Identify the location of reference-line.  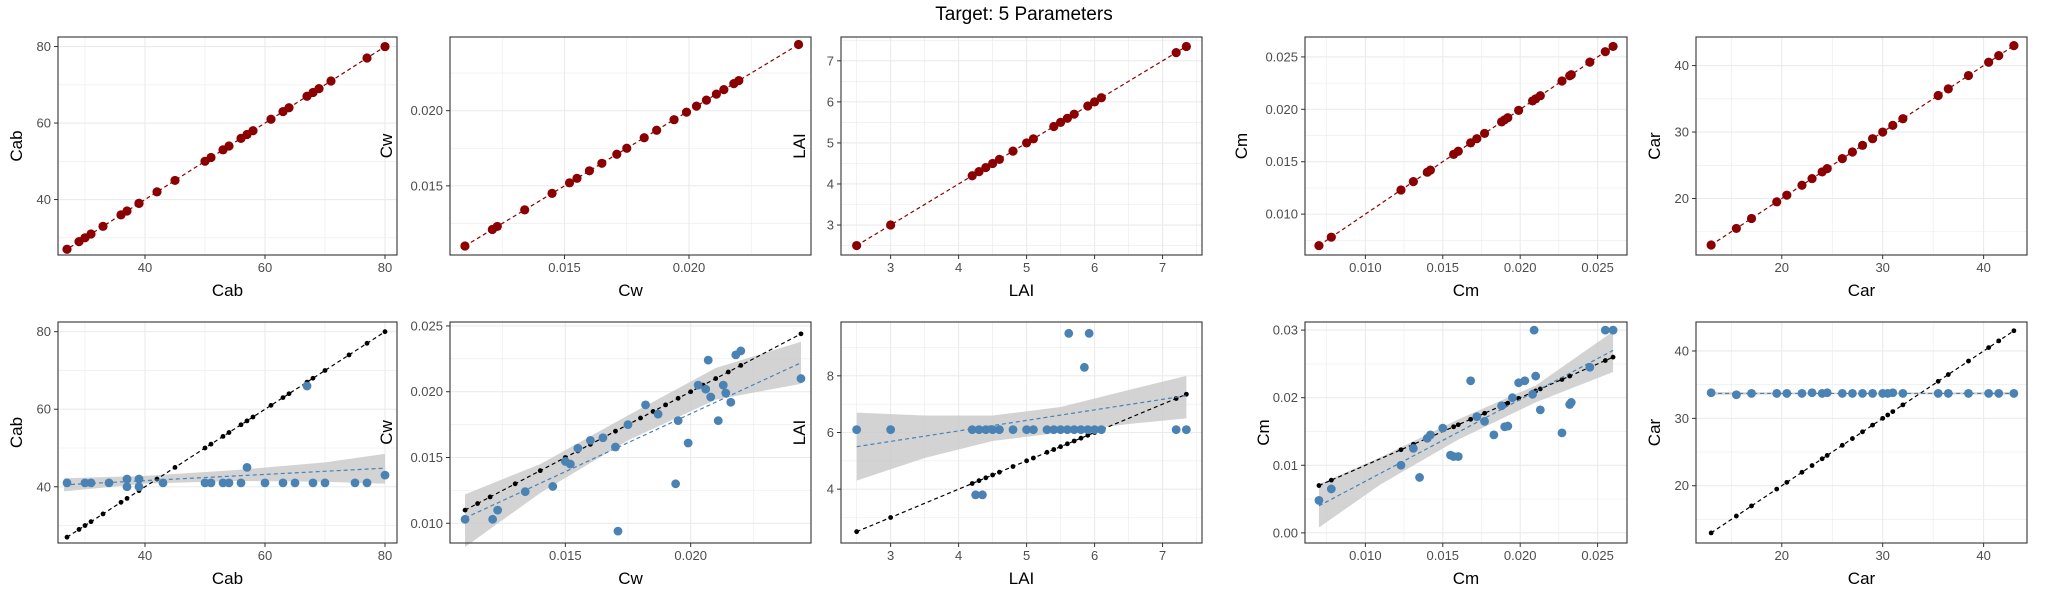
(633, 422).